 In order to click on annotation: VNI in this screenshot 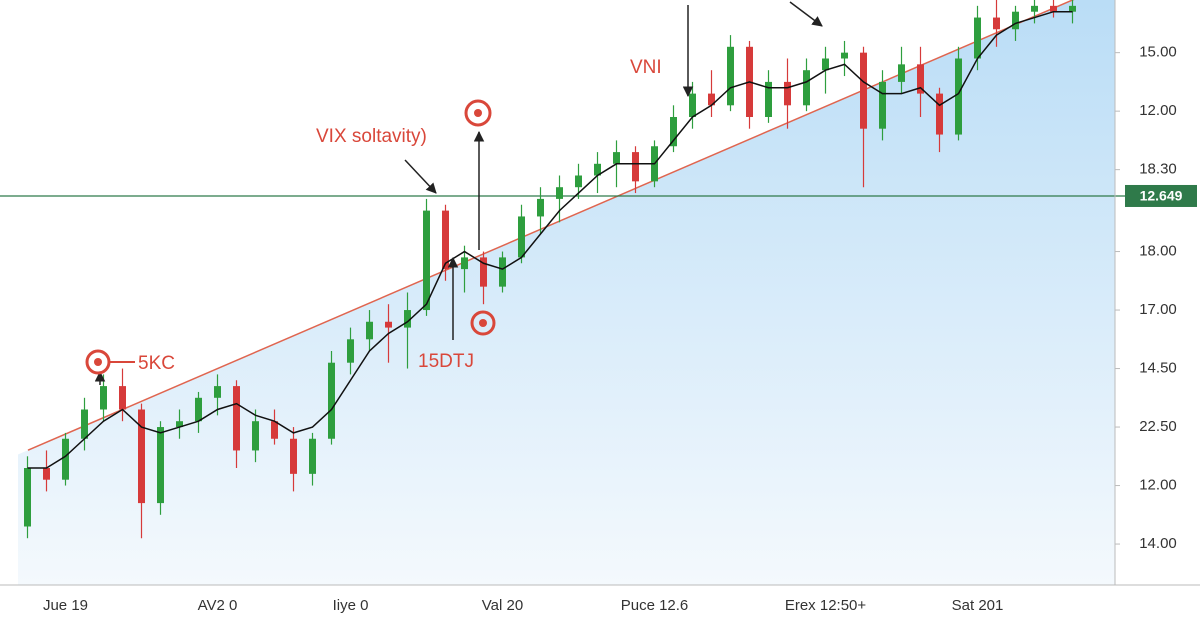, I will do `click(646, 67)`.